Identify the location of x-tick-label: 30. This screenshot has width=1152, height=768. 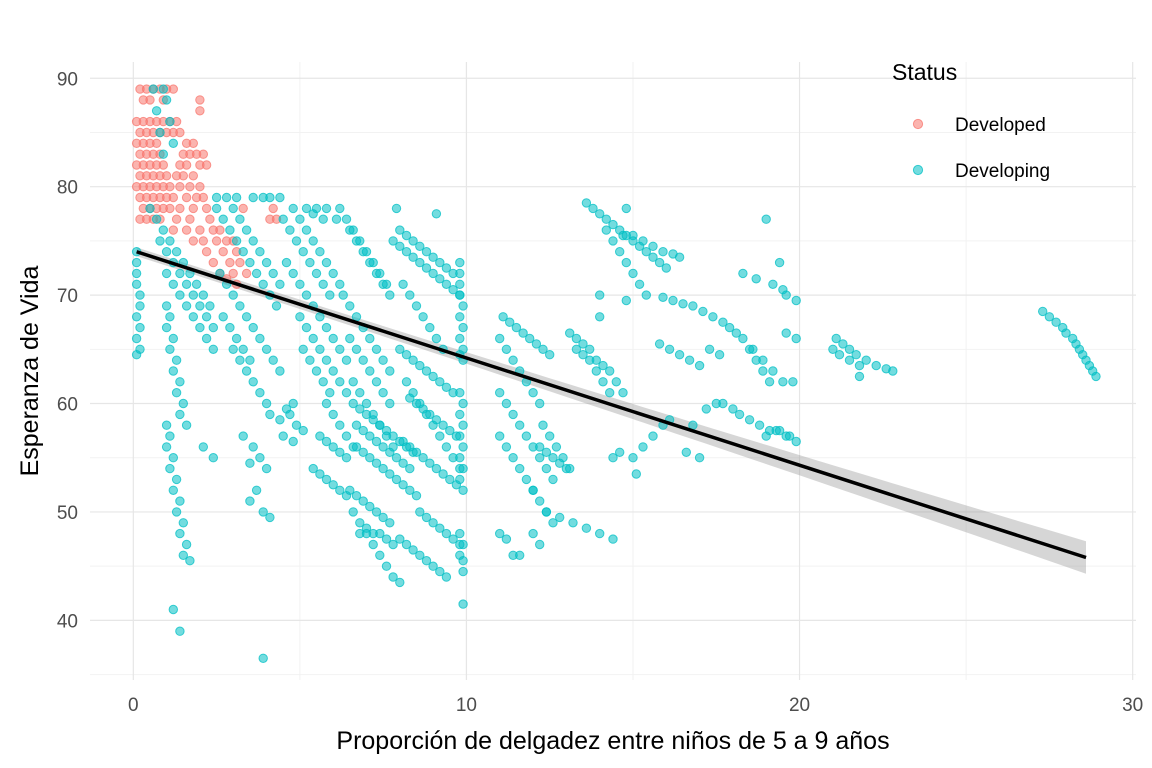
(1132, 705).